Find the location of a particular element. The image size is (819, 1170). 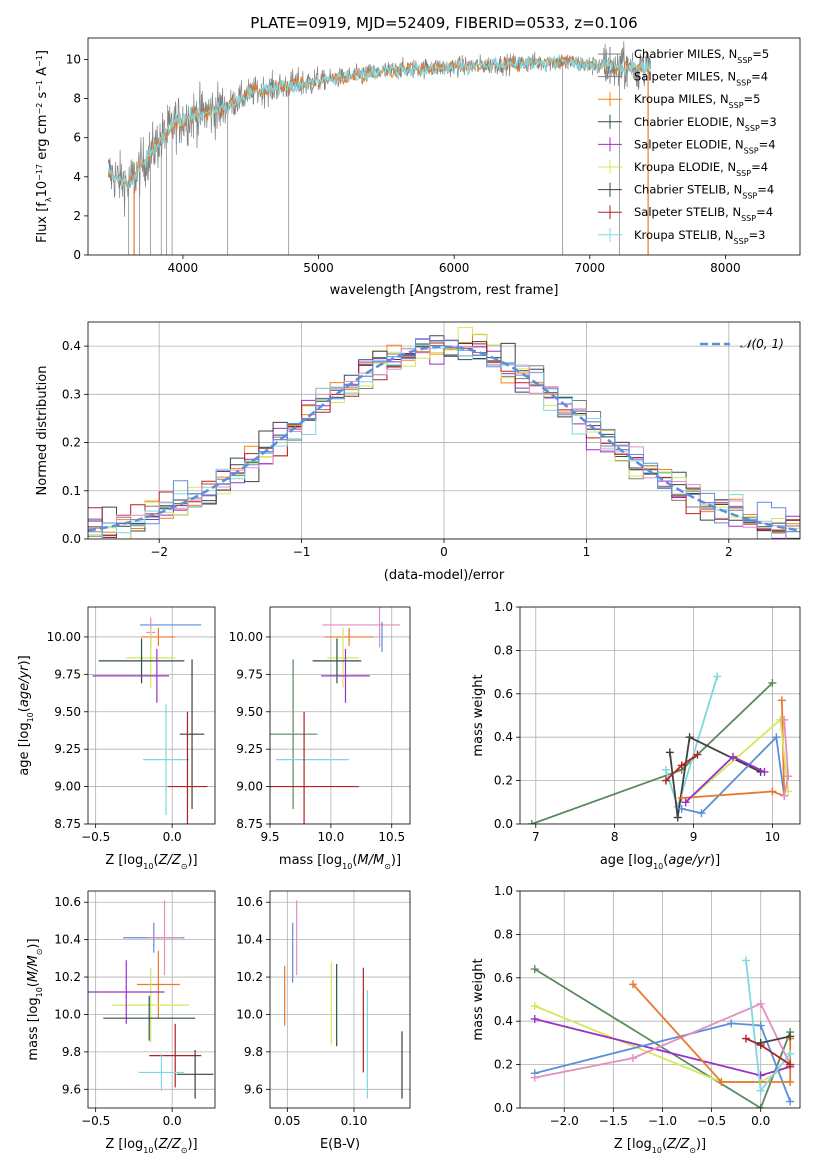

y-axis-label: age [log10(age/yr)] is located at coordinates (26, 715).